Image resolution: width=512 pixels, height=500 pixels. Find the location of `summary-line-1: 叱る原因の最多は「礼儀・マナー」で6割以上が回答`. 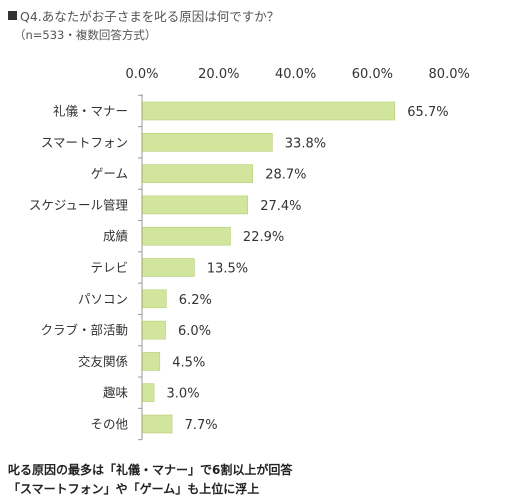

summary-line-1: 叱る原因の最多は「礼儀・マナー」で6割以上が回答 is located at coordinates (150, 470).